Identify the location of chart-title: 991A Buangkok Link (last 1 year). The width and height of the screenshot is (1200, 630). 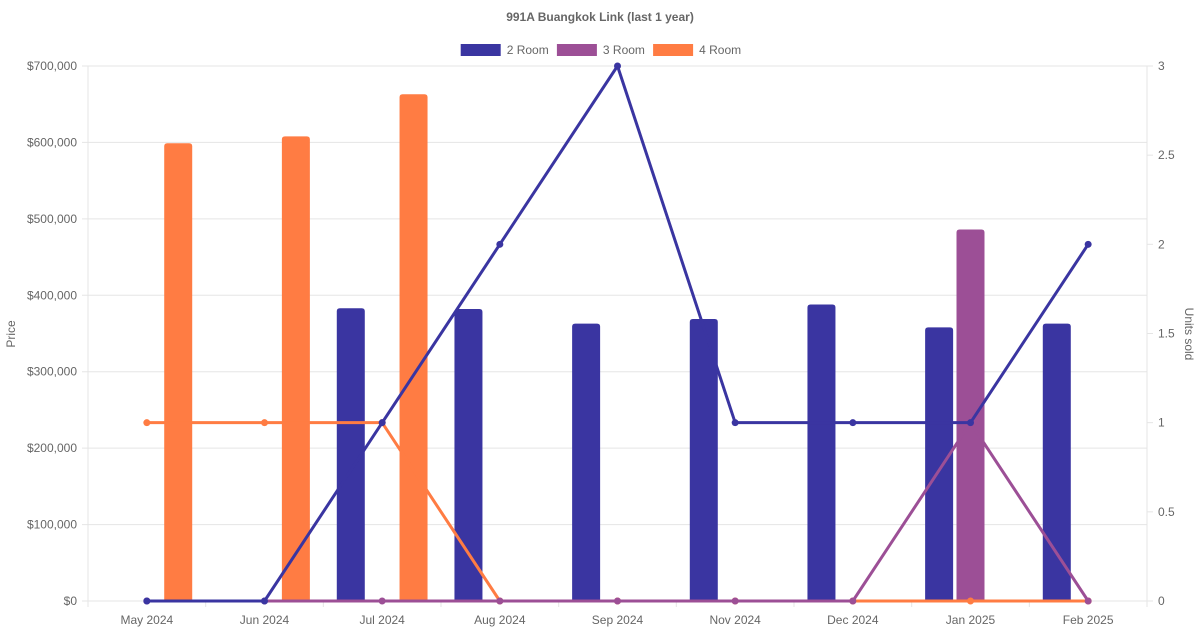
(600, 17).